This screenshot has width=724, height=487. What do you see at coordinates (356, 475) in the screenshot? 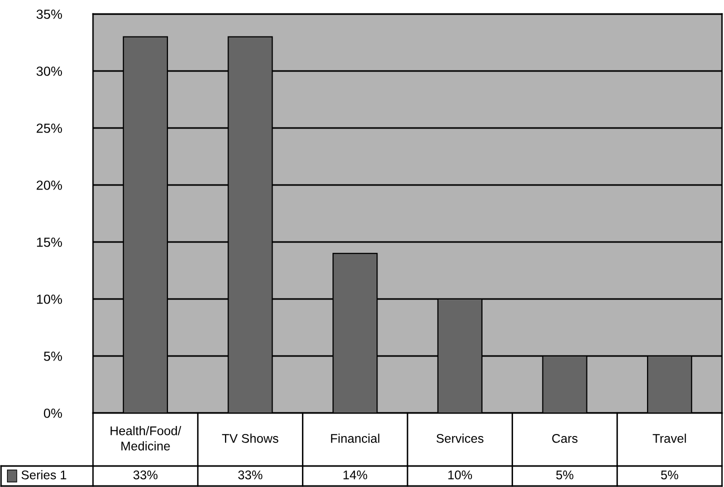
I see `data-label: 14%` at bounding box center [356, 475].